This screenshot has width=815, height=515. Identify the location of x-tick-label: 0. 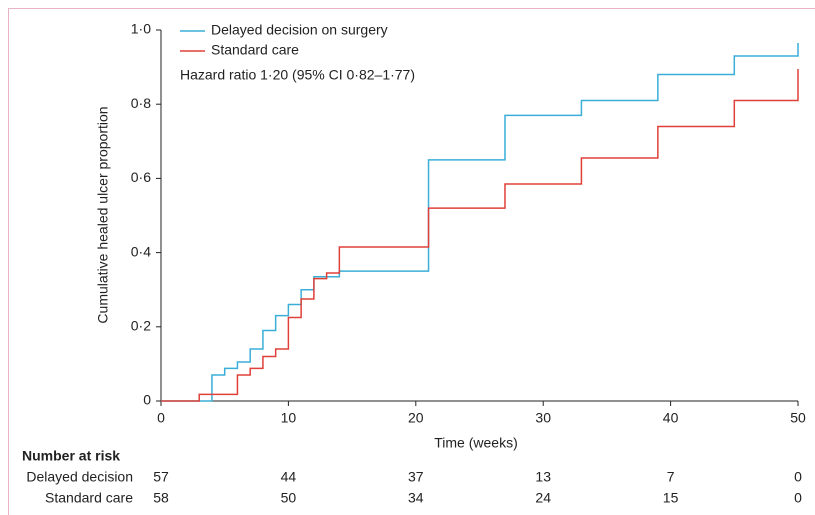
(161, 418).